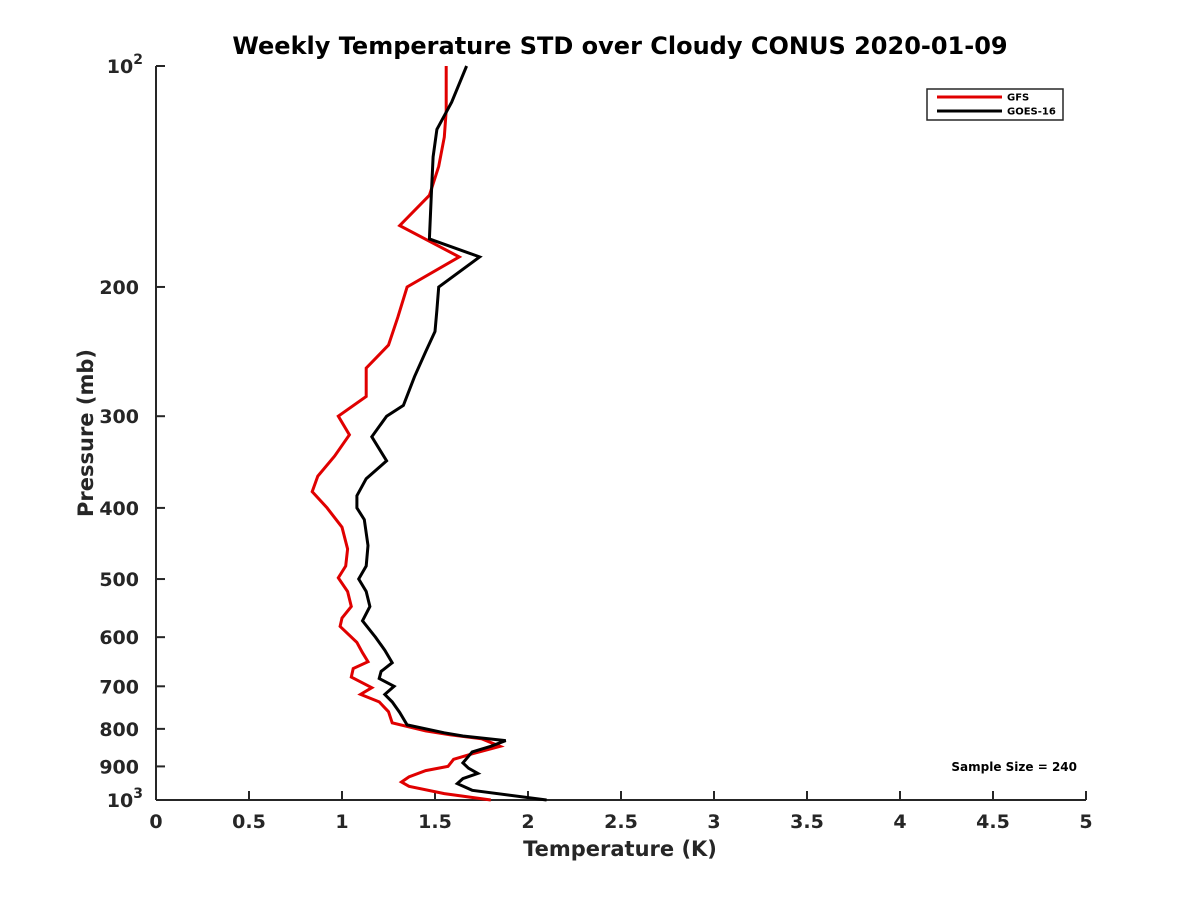 The image size is (1200, 900). What do you see at coordinates (119, 638) in the screenshot?
I see `y-tick-label: 600` at bounding box center [119, 638].